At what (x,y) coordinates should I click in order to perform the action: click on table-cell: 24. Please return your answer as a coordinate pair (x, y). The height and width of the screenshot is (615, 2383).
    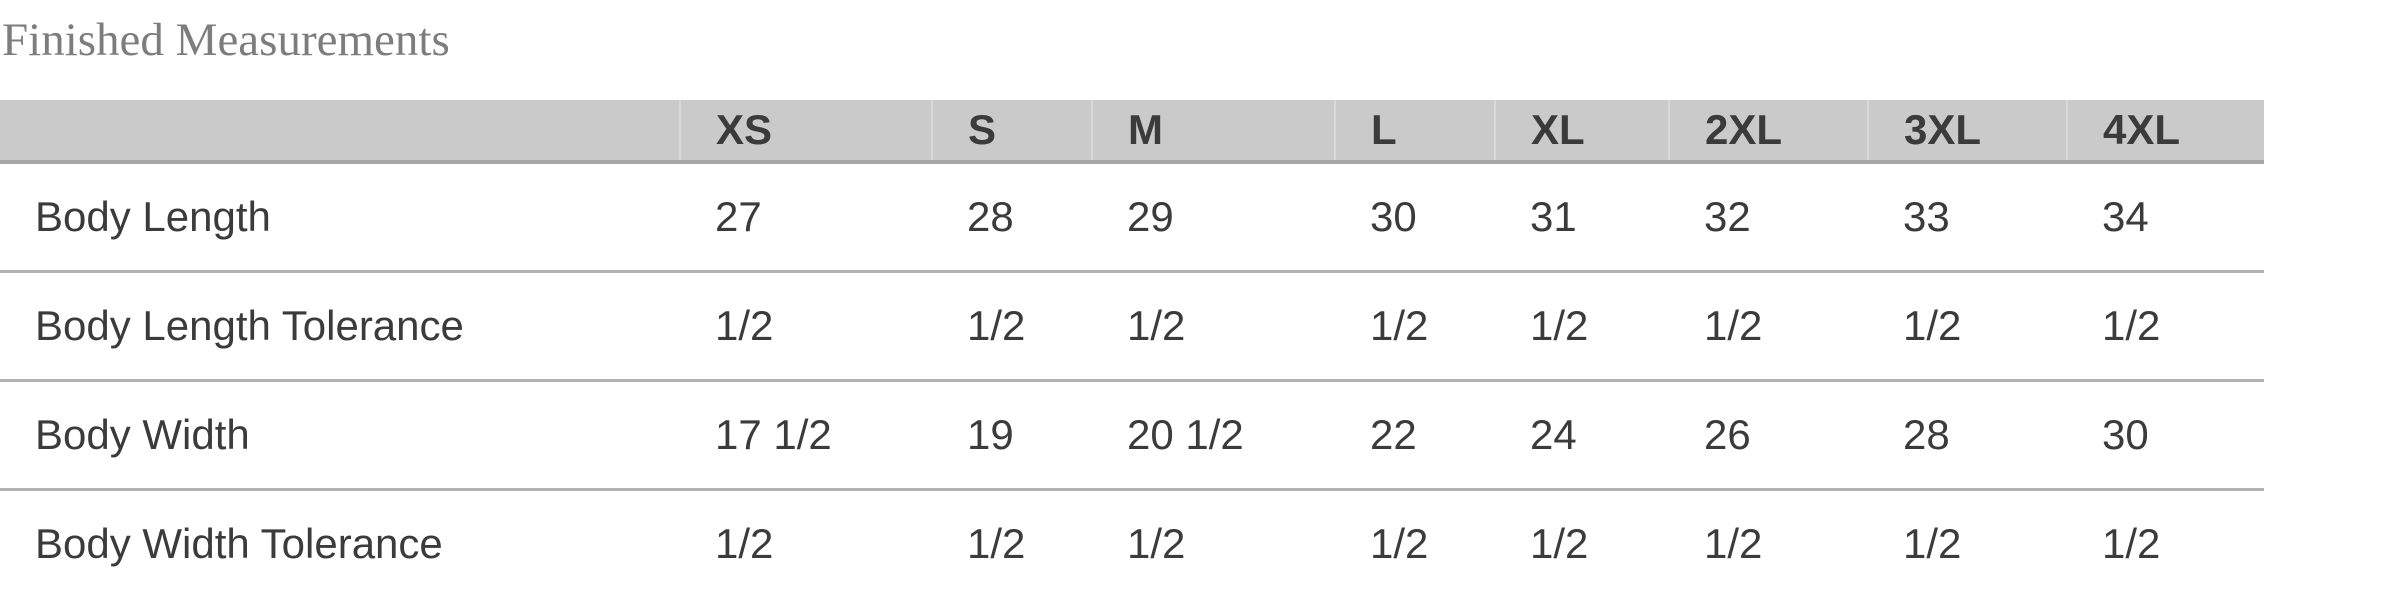
    Looking at the image, I should click on (1582, 435).